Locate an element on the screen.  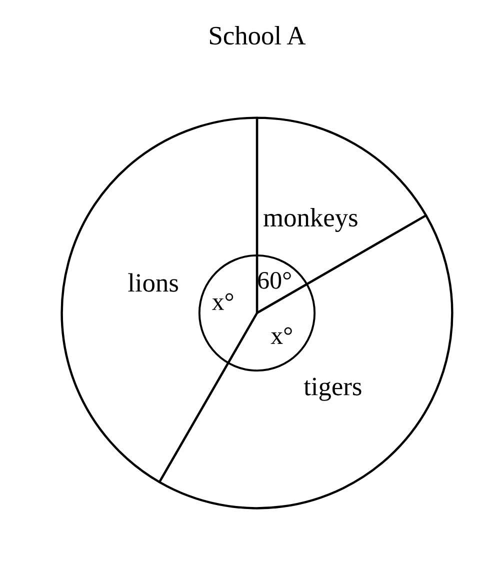
data-label: 60° is located at coordinates (274, 280).